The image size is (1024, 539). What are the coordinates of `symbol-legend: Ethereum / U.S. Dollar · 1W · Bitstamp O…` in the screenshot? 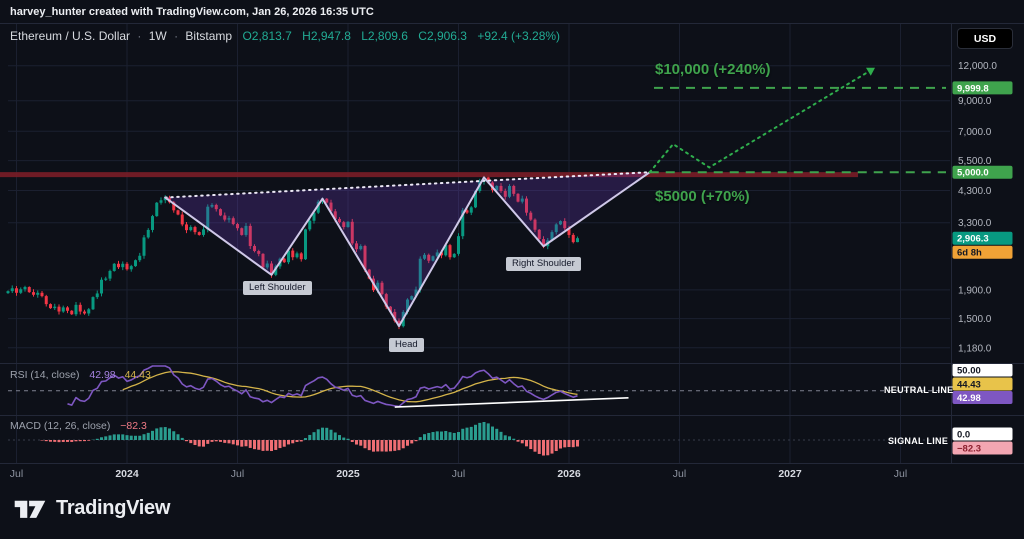 It's located at (285, 36).